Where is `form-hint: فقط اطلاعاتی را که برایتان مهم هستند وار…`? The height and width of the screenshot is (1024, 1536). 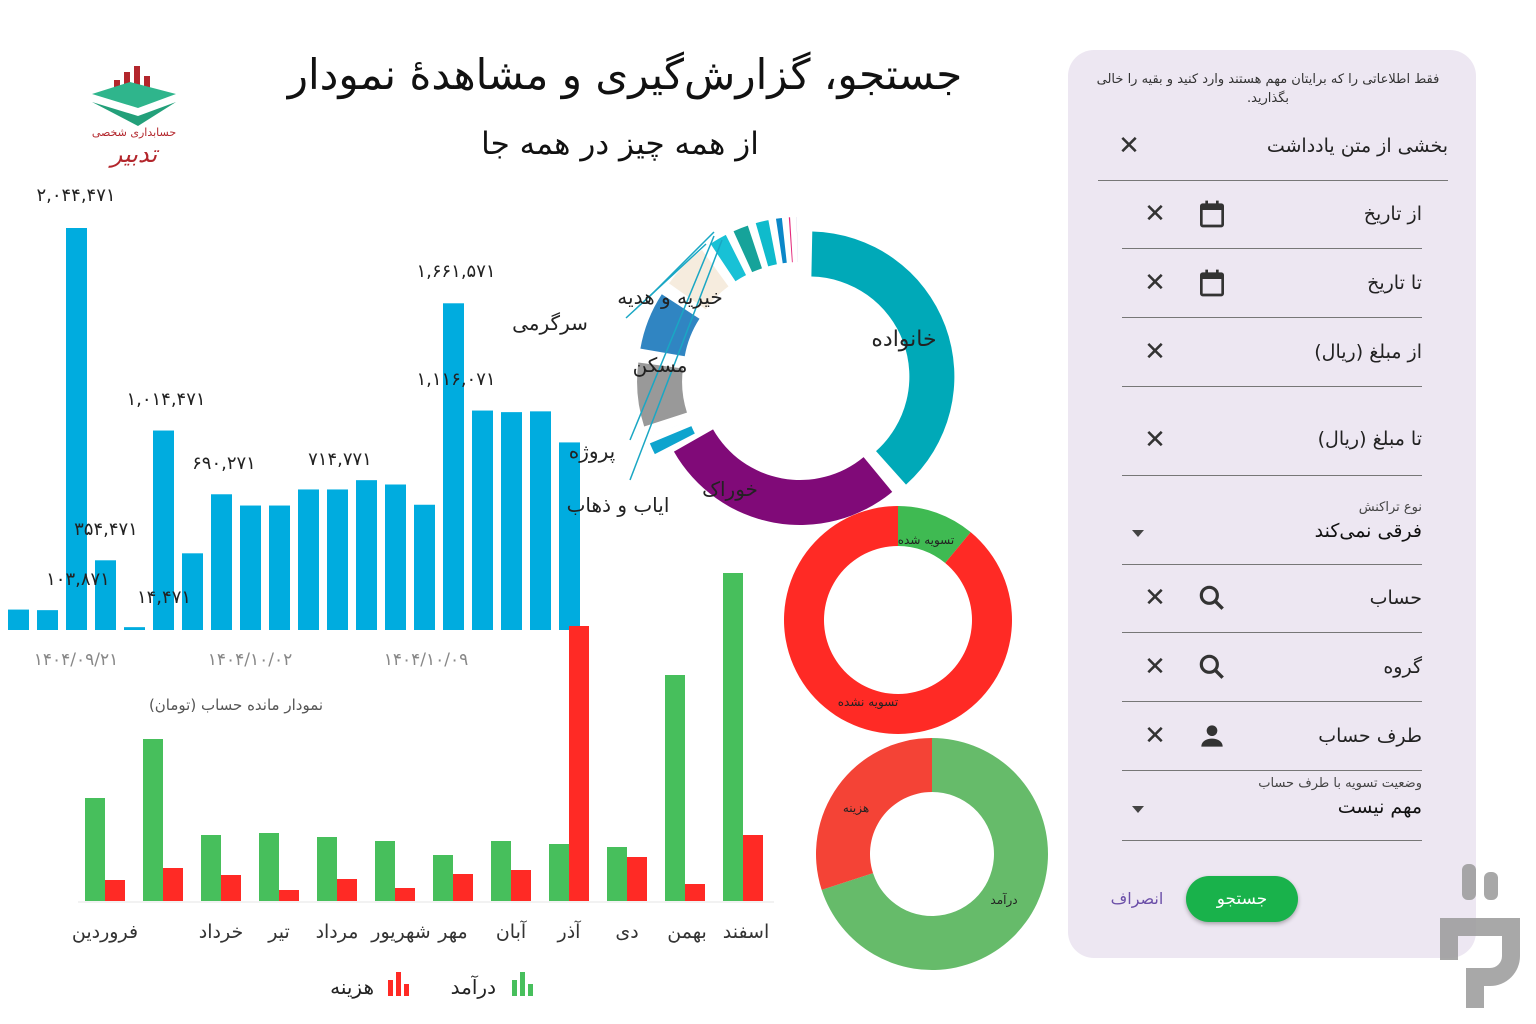
form-hint: فقط اطلاعاتی را که برایتان مهم هستند وار… is located at coordinates (1268, 89).